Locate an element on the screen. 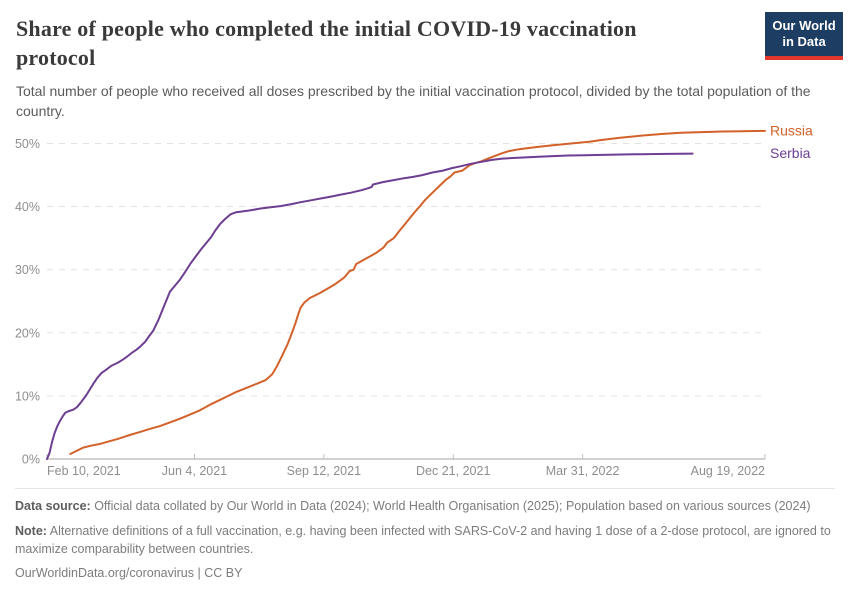 The width and height of the screenshot is (850, 600). x-axis-label: Sep 12, 2021 is located at coordinates (324, 471).